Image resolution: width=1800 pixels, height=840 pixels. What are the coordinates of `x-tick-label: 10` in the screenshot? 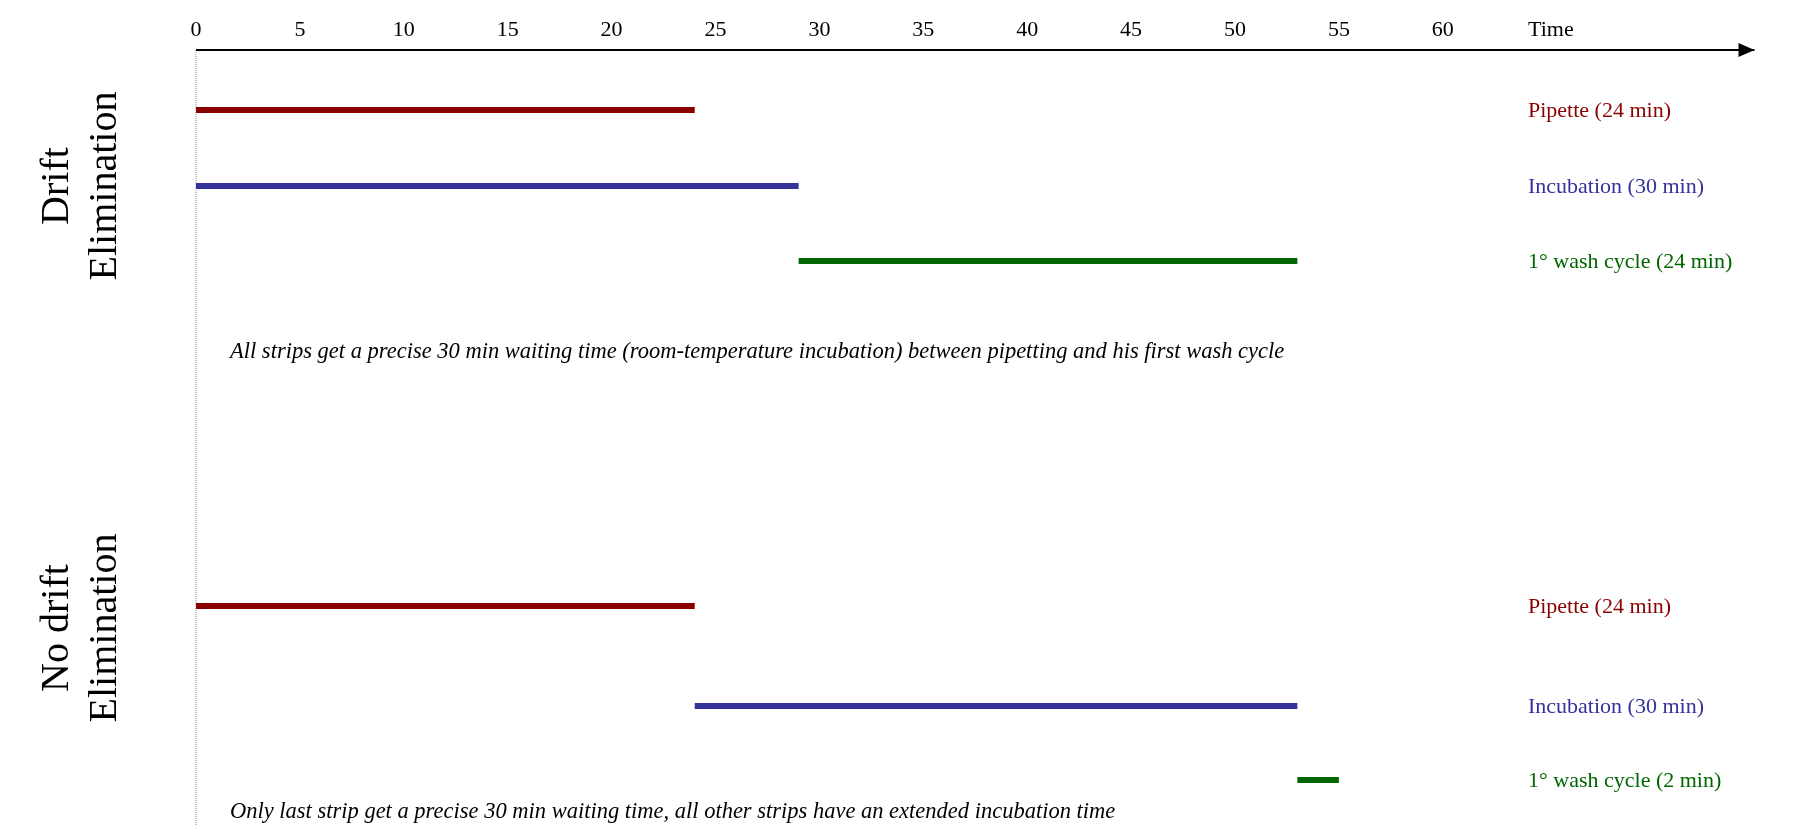 It's located at (403, 28).